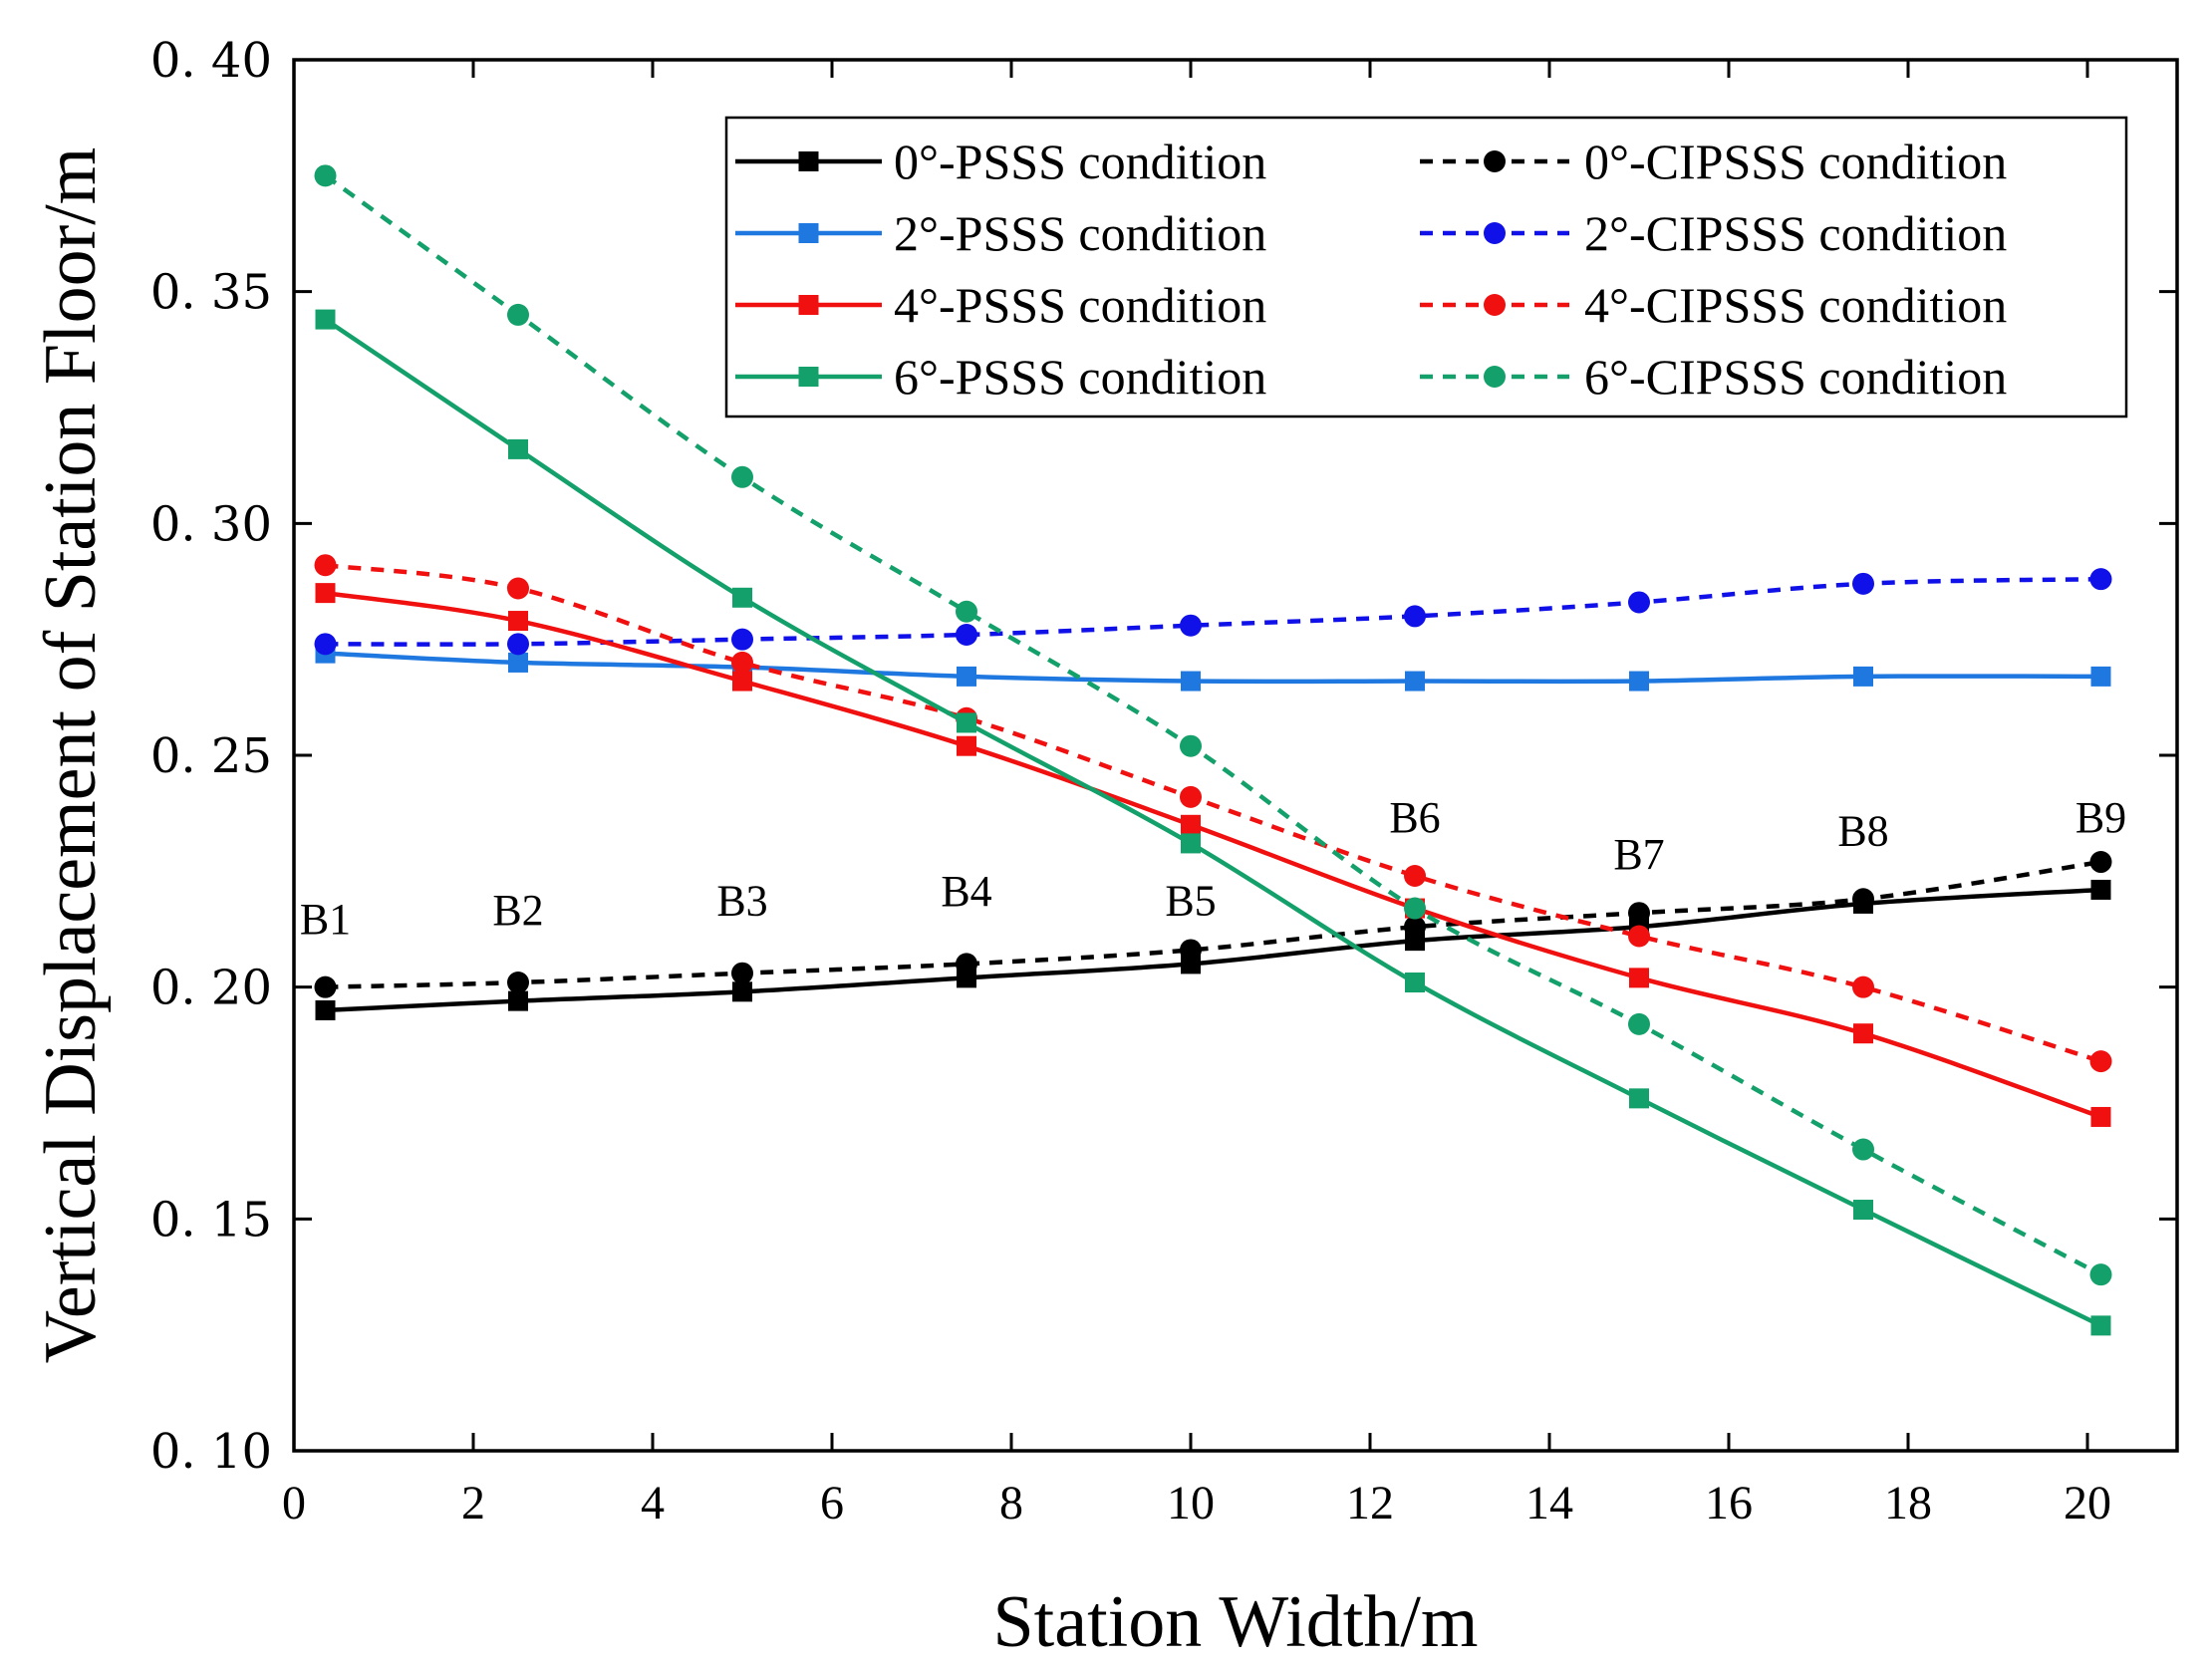 Image resolution: width=2212 pixels, height=1670 pixels. Describe the element at coordinates (1213, 612) in the screenshot. I see `series-2deg-cipsss-condition` at that location.